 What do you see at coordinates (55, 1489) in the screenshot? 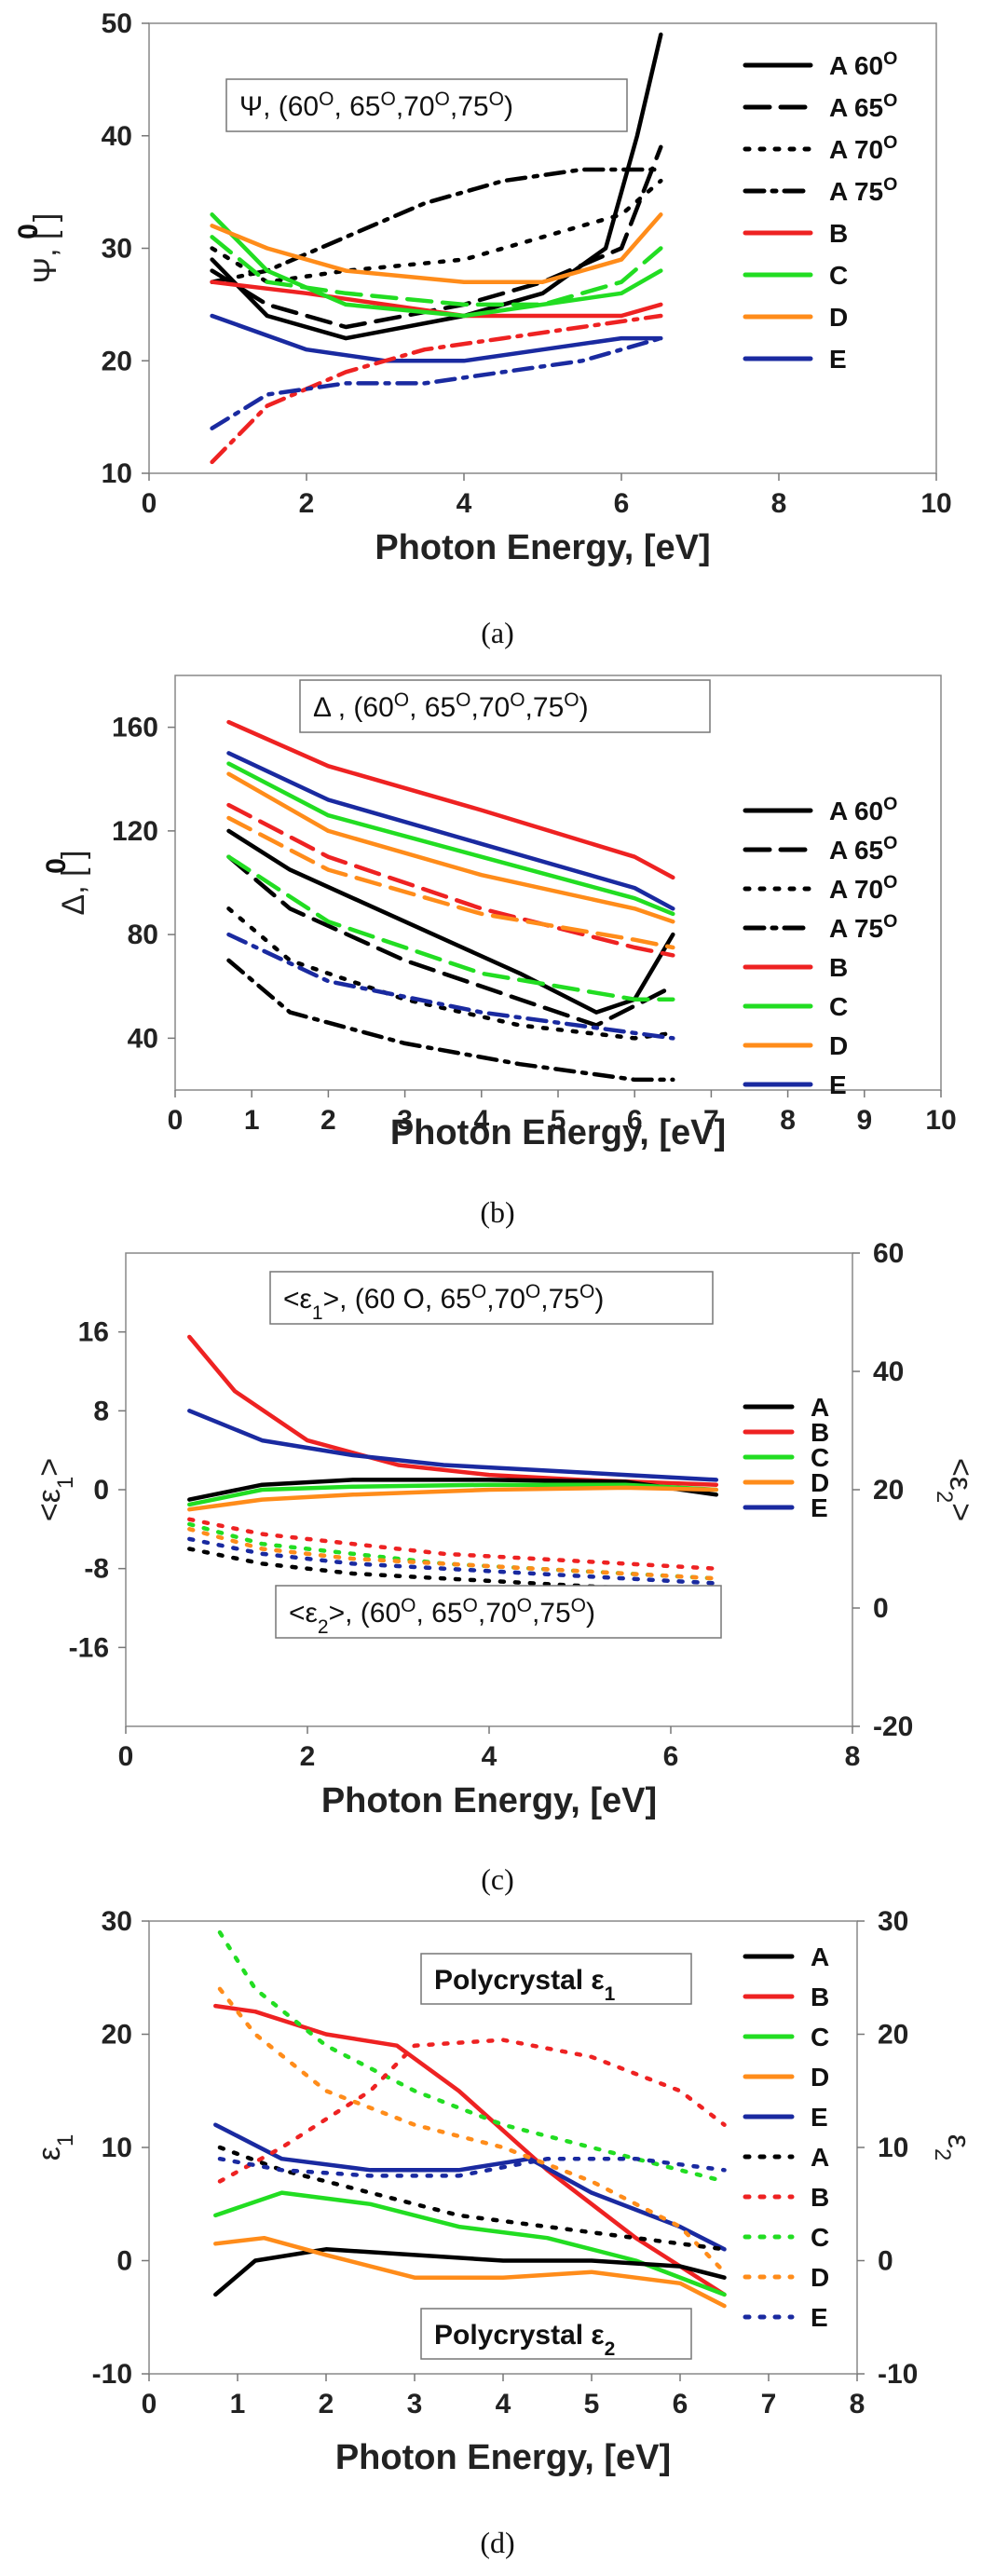
I see `y-axis-label: <ε1>` at bounding box center [55, 1489].